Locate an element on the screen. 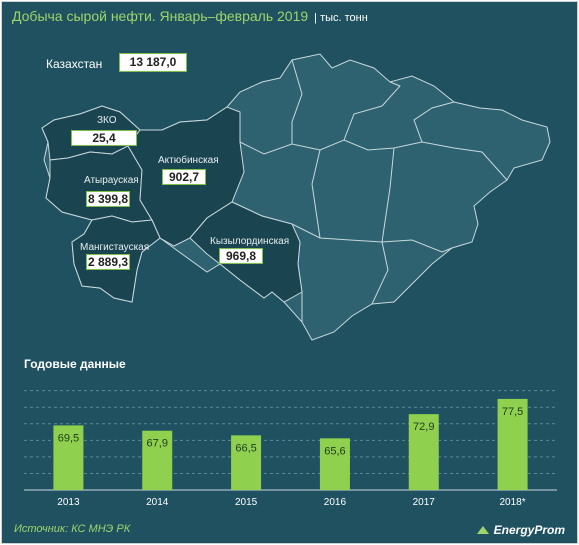 This screenshot has width=579, height=545. chart-data-label: 72,9 is located at coordinates (423, 427).